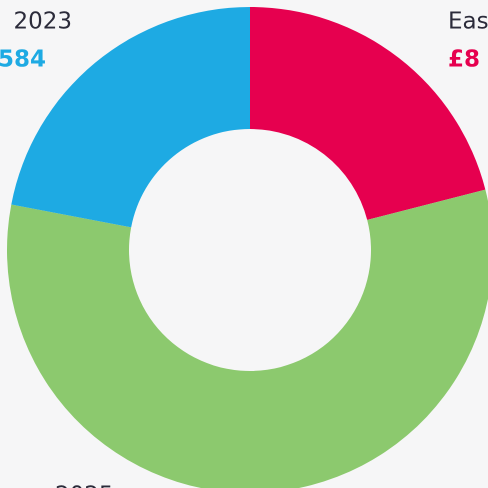  What do you see at coordinates (464, 60) in the screenshot?
I see `amount-label: £8` at bounding box center [464, 60].